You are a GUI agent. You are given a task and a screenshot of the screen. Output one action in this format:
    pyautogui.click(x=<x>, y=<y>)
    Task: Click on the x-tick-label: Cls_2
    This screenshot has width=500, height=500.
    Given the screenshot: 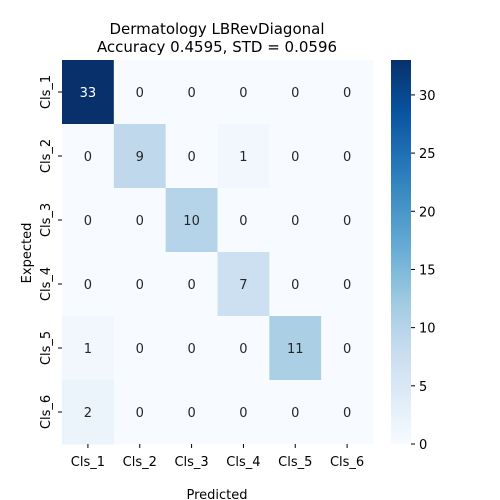 What is the action you would take?
    pyautogui.click(x=140, y=462)
    